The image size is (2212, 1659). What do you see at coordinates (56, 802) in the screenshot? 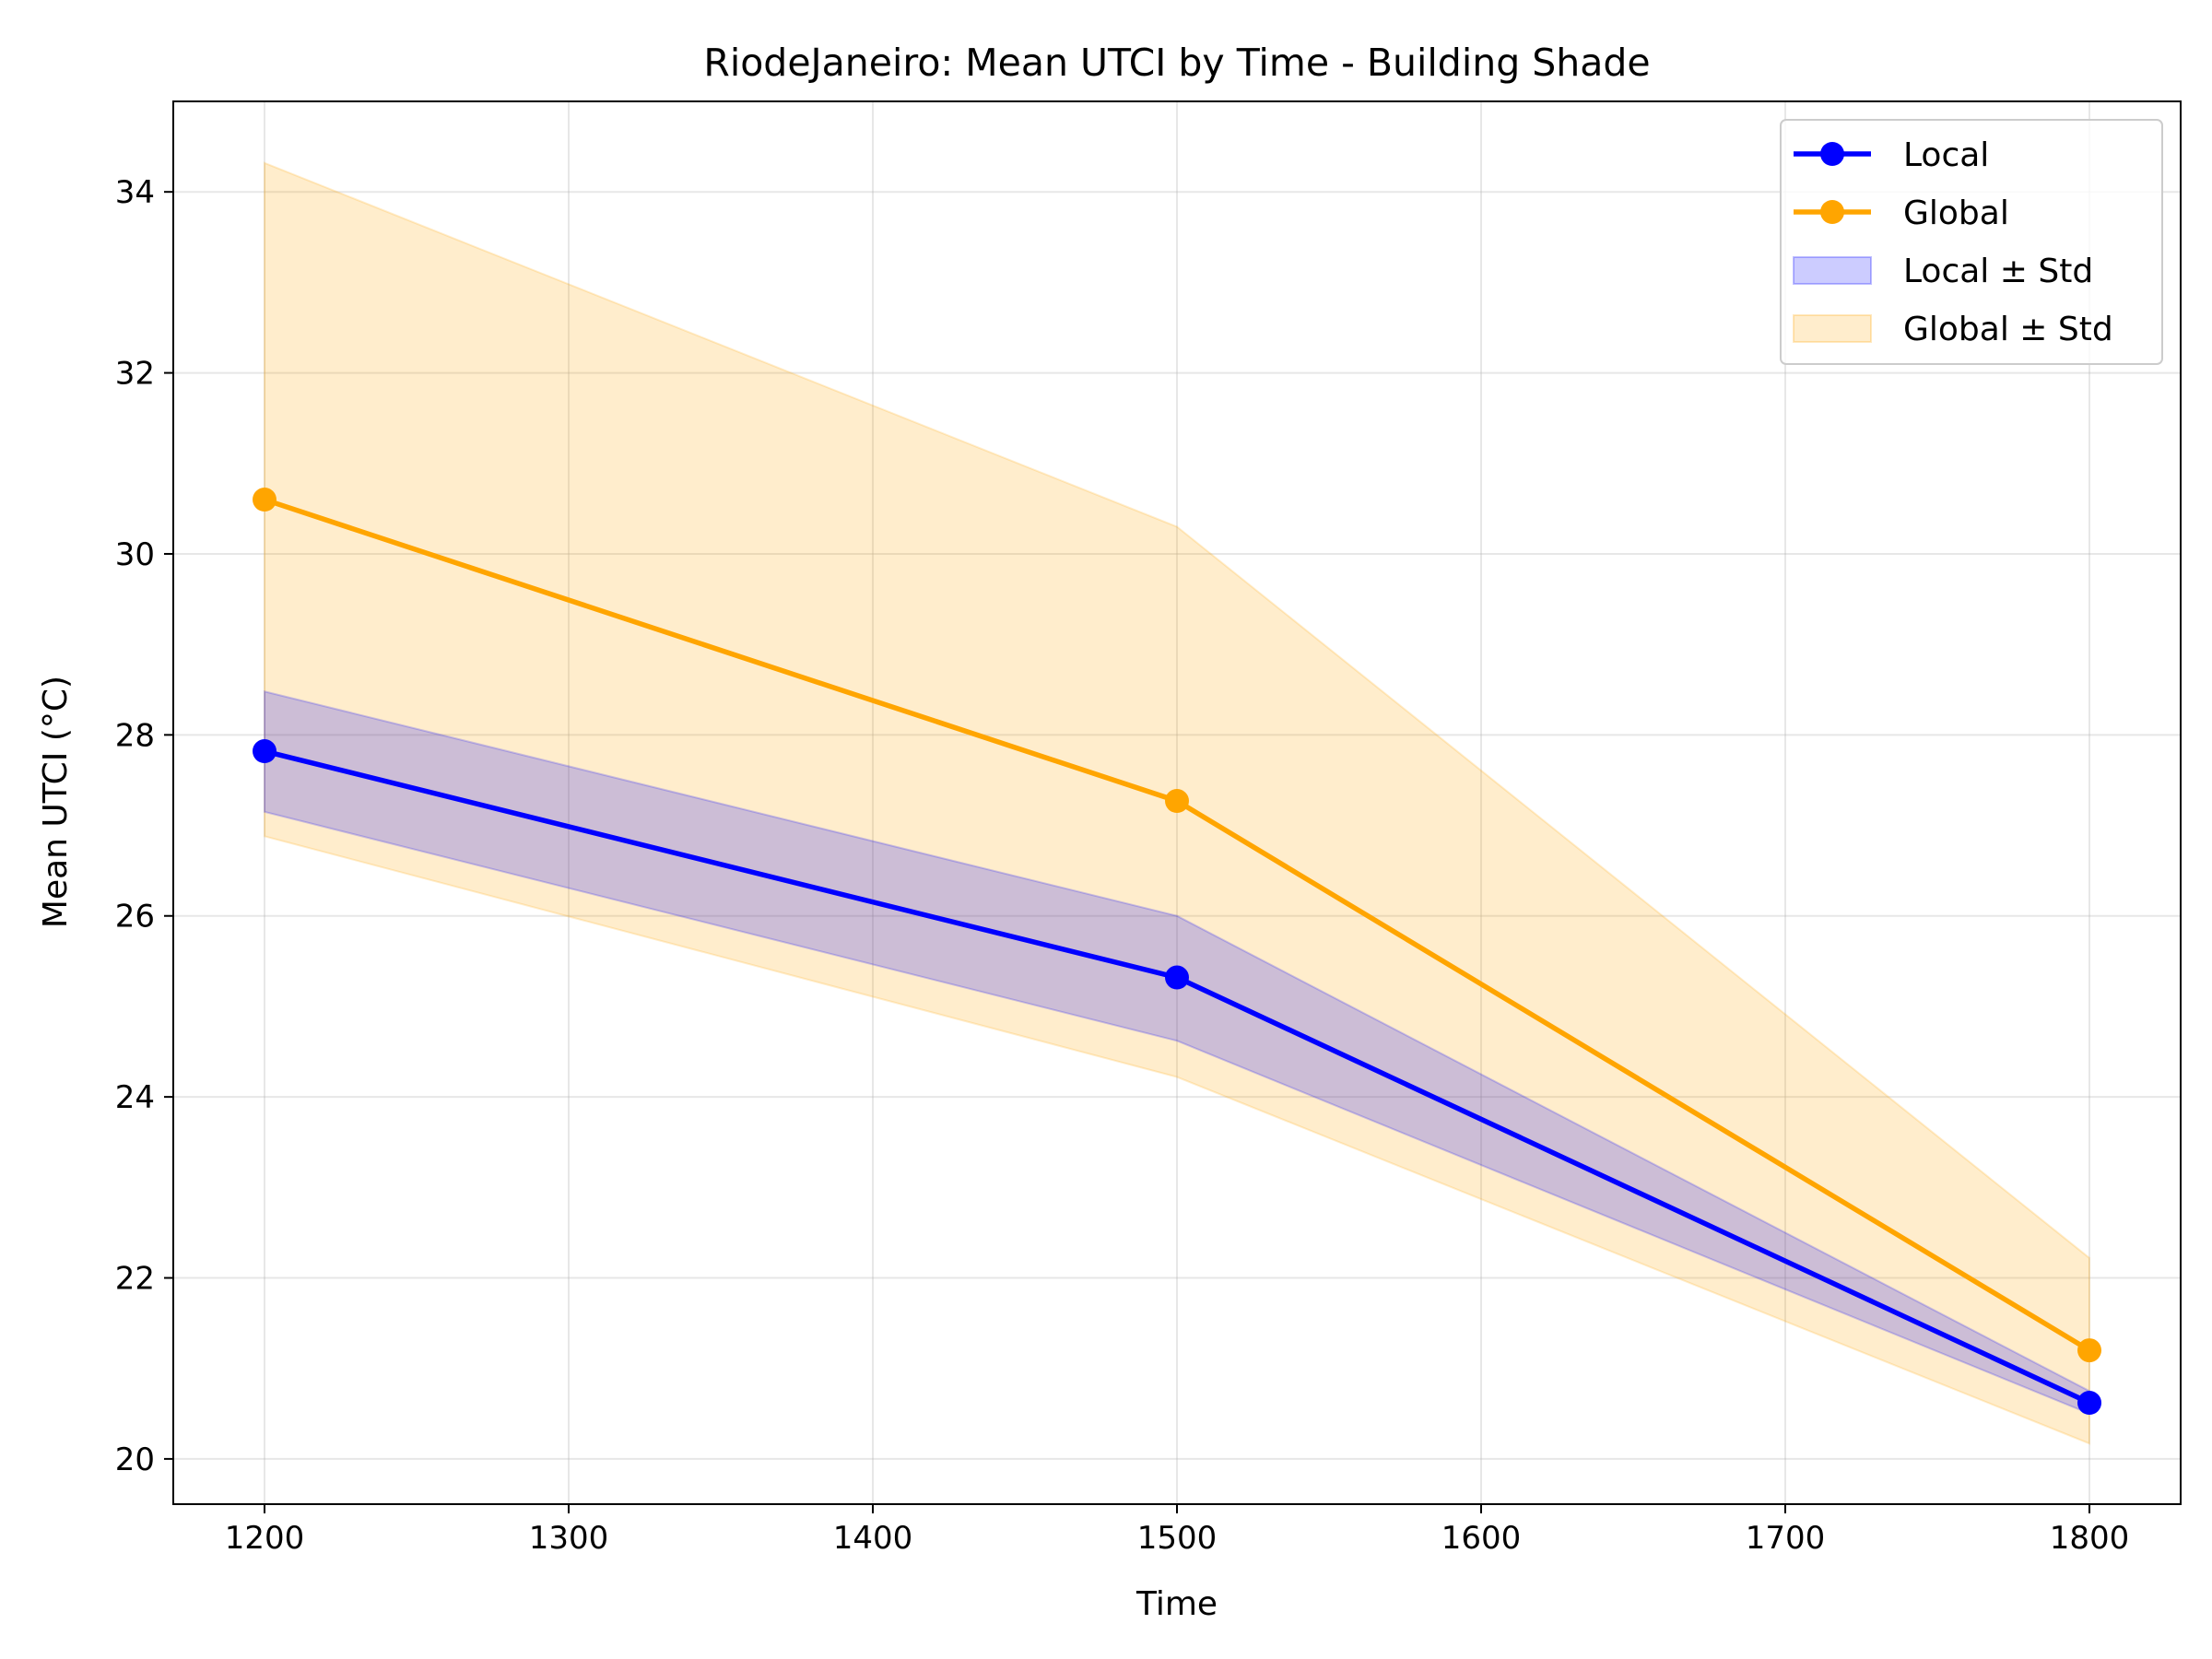
I see `y-axis-label: Mean UTCI (°C)` at bounding box center [56, 802].